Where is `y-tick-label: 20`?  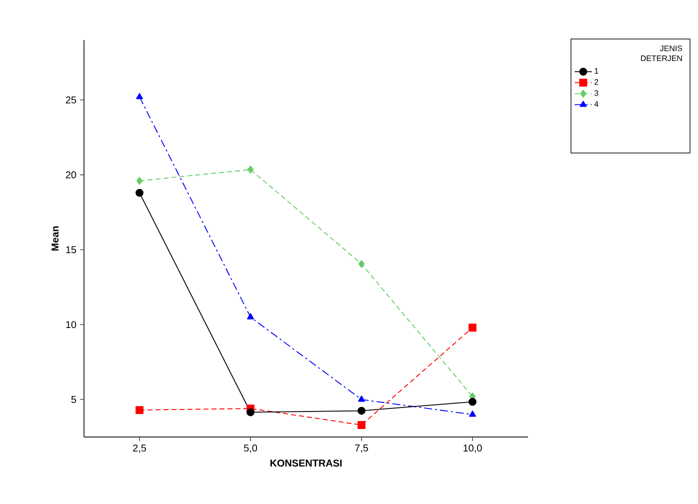 y-tick-label: 20 is located at coordinates (71, 174).